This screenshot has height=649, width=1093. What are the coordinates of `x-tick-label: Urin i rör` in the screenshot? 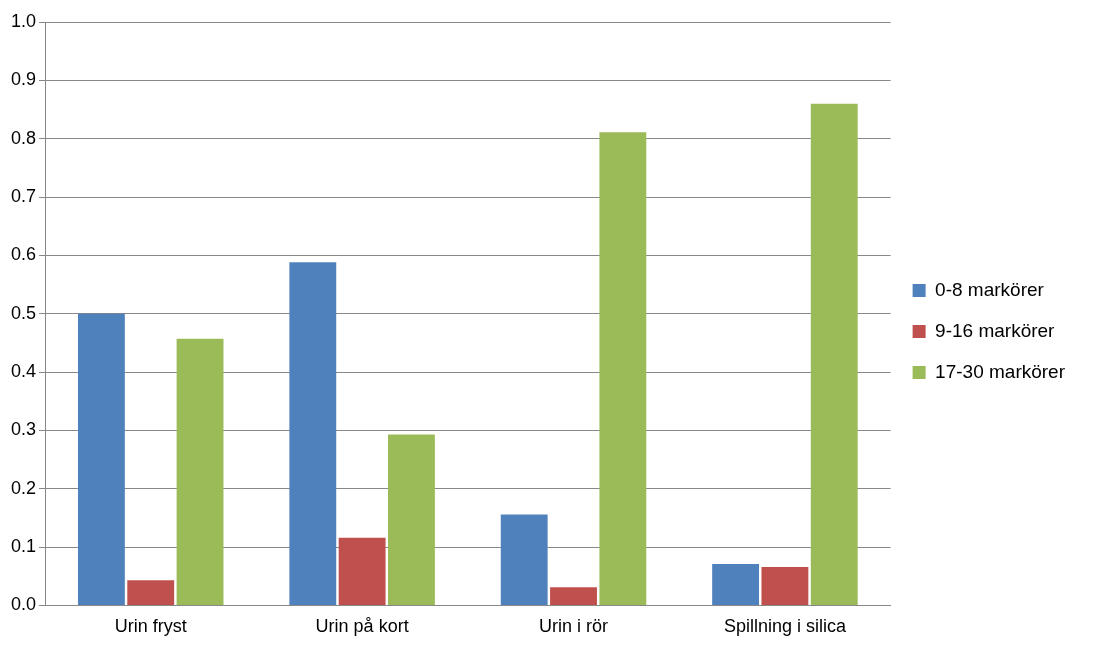 It's located at (574, 626).